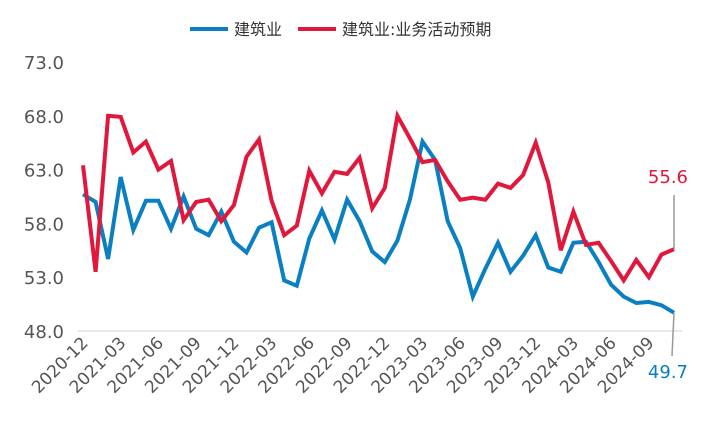 The height and width of the screenshot is (432, 702). Describe the element at coordinates (416, 29) in the screenshot. I see `legend-label-expectation: 建筑业:业务活动预期` at that location.